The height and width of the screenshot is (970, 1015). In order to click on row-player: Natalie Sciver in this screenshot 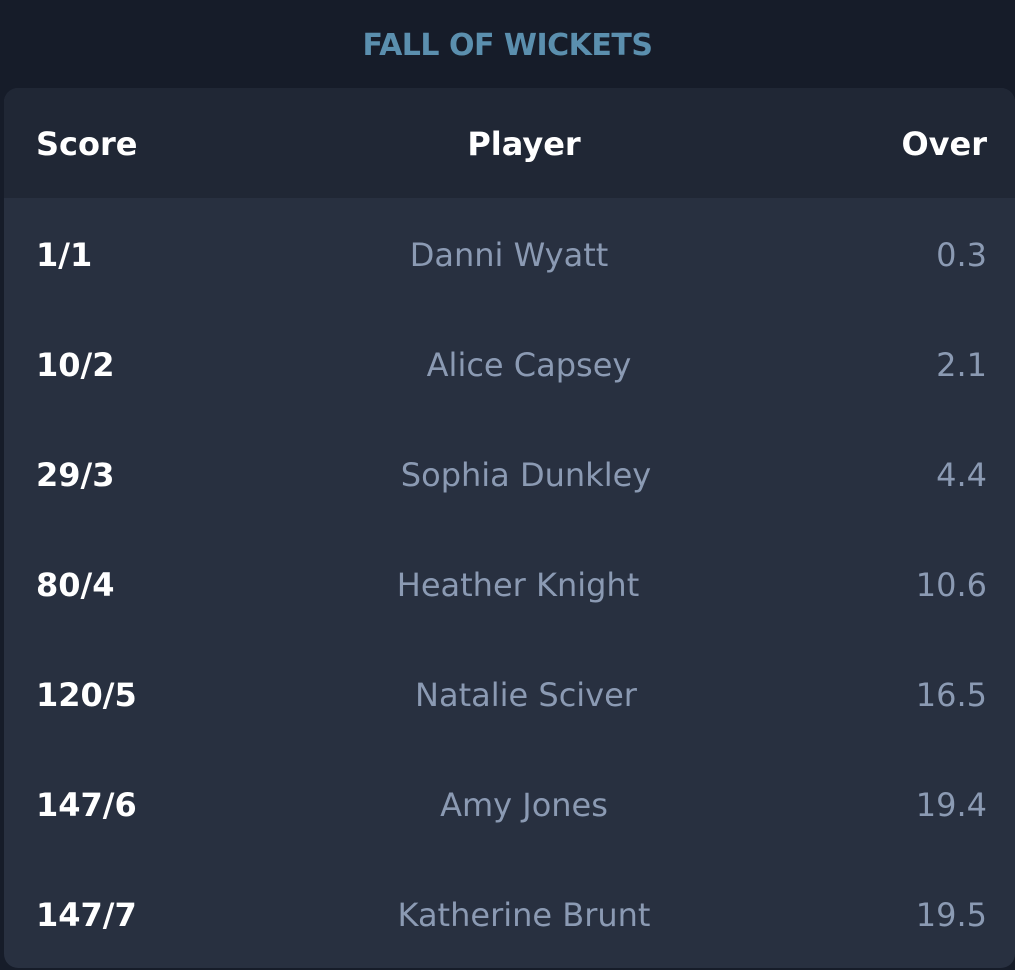, I will do `click(526, 695)`.